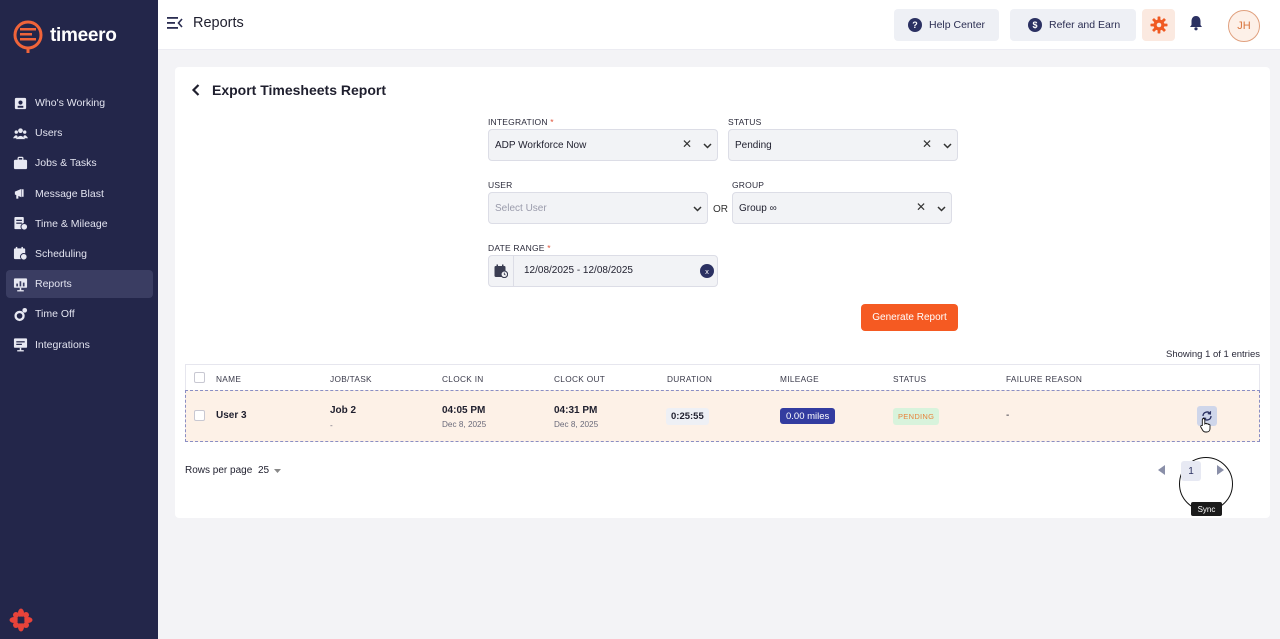  Describe the element at coordinates (277, 471) in the screenshot. I see `caret-down-icon` at that location.